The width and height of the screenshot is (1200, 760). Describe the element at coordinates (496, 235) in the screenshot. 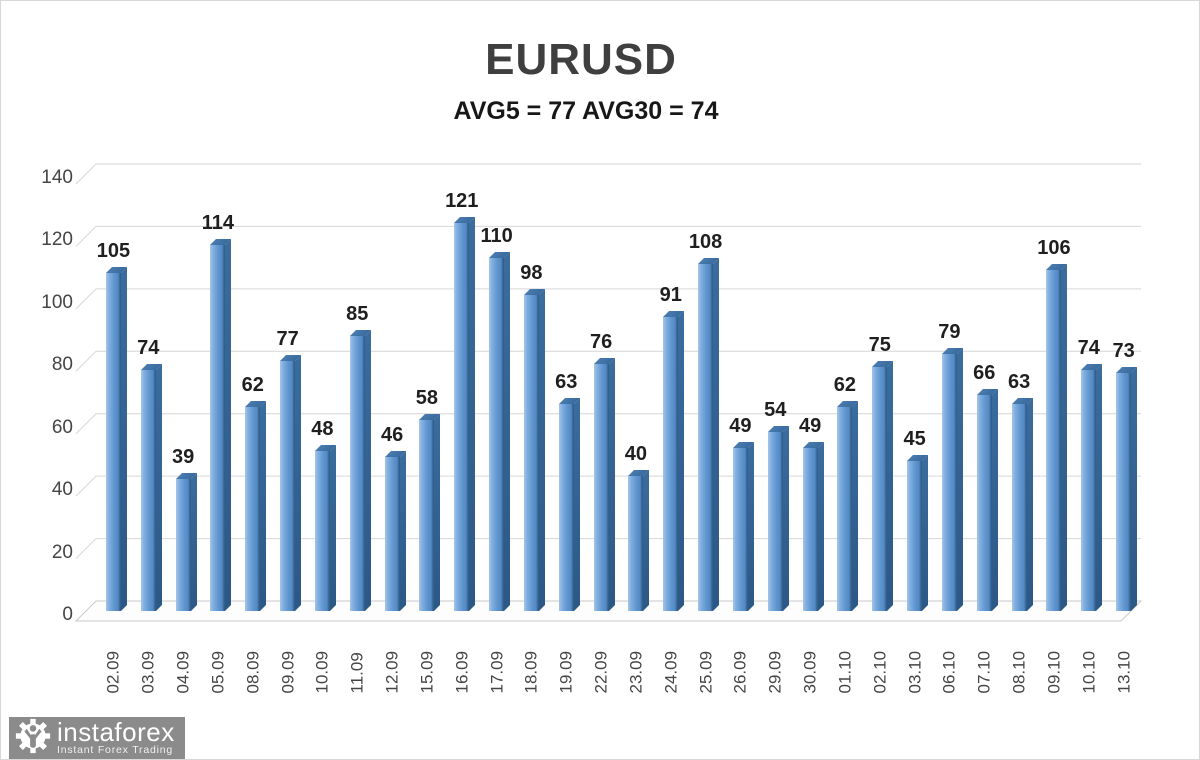

I see `bar-value-label: 110` at that location.